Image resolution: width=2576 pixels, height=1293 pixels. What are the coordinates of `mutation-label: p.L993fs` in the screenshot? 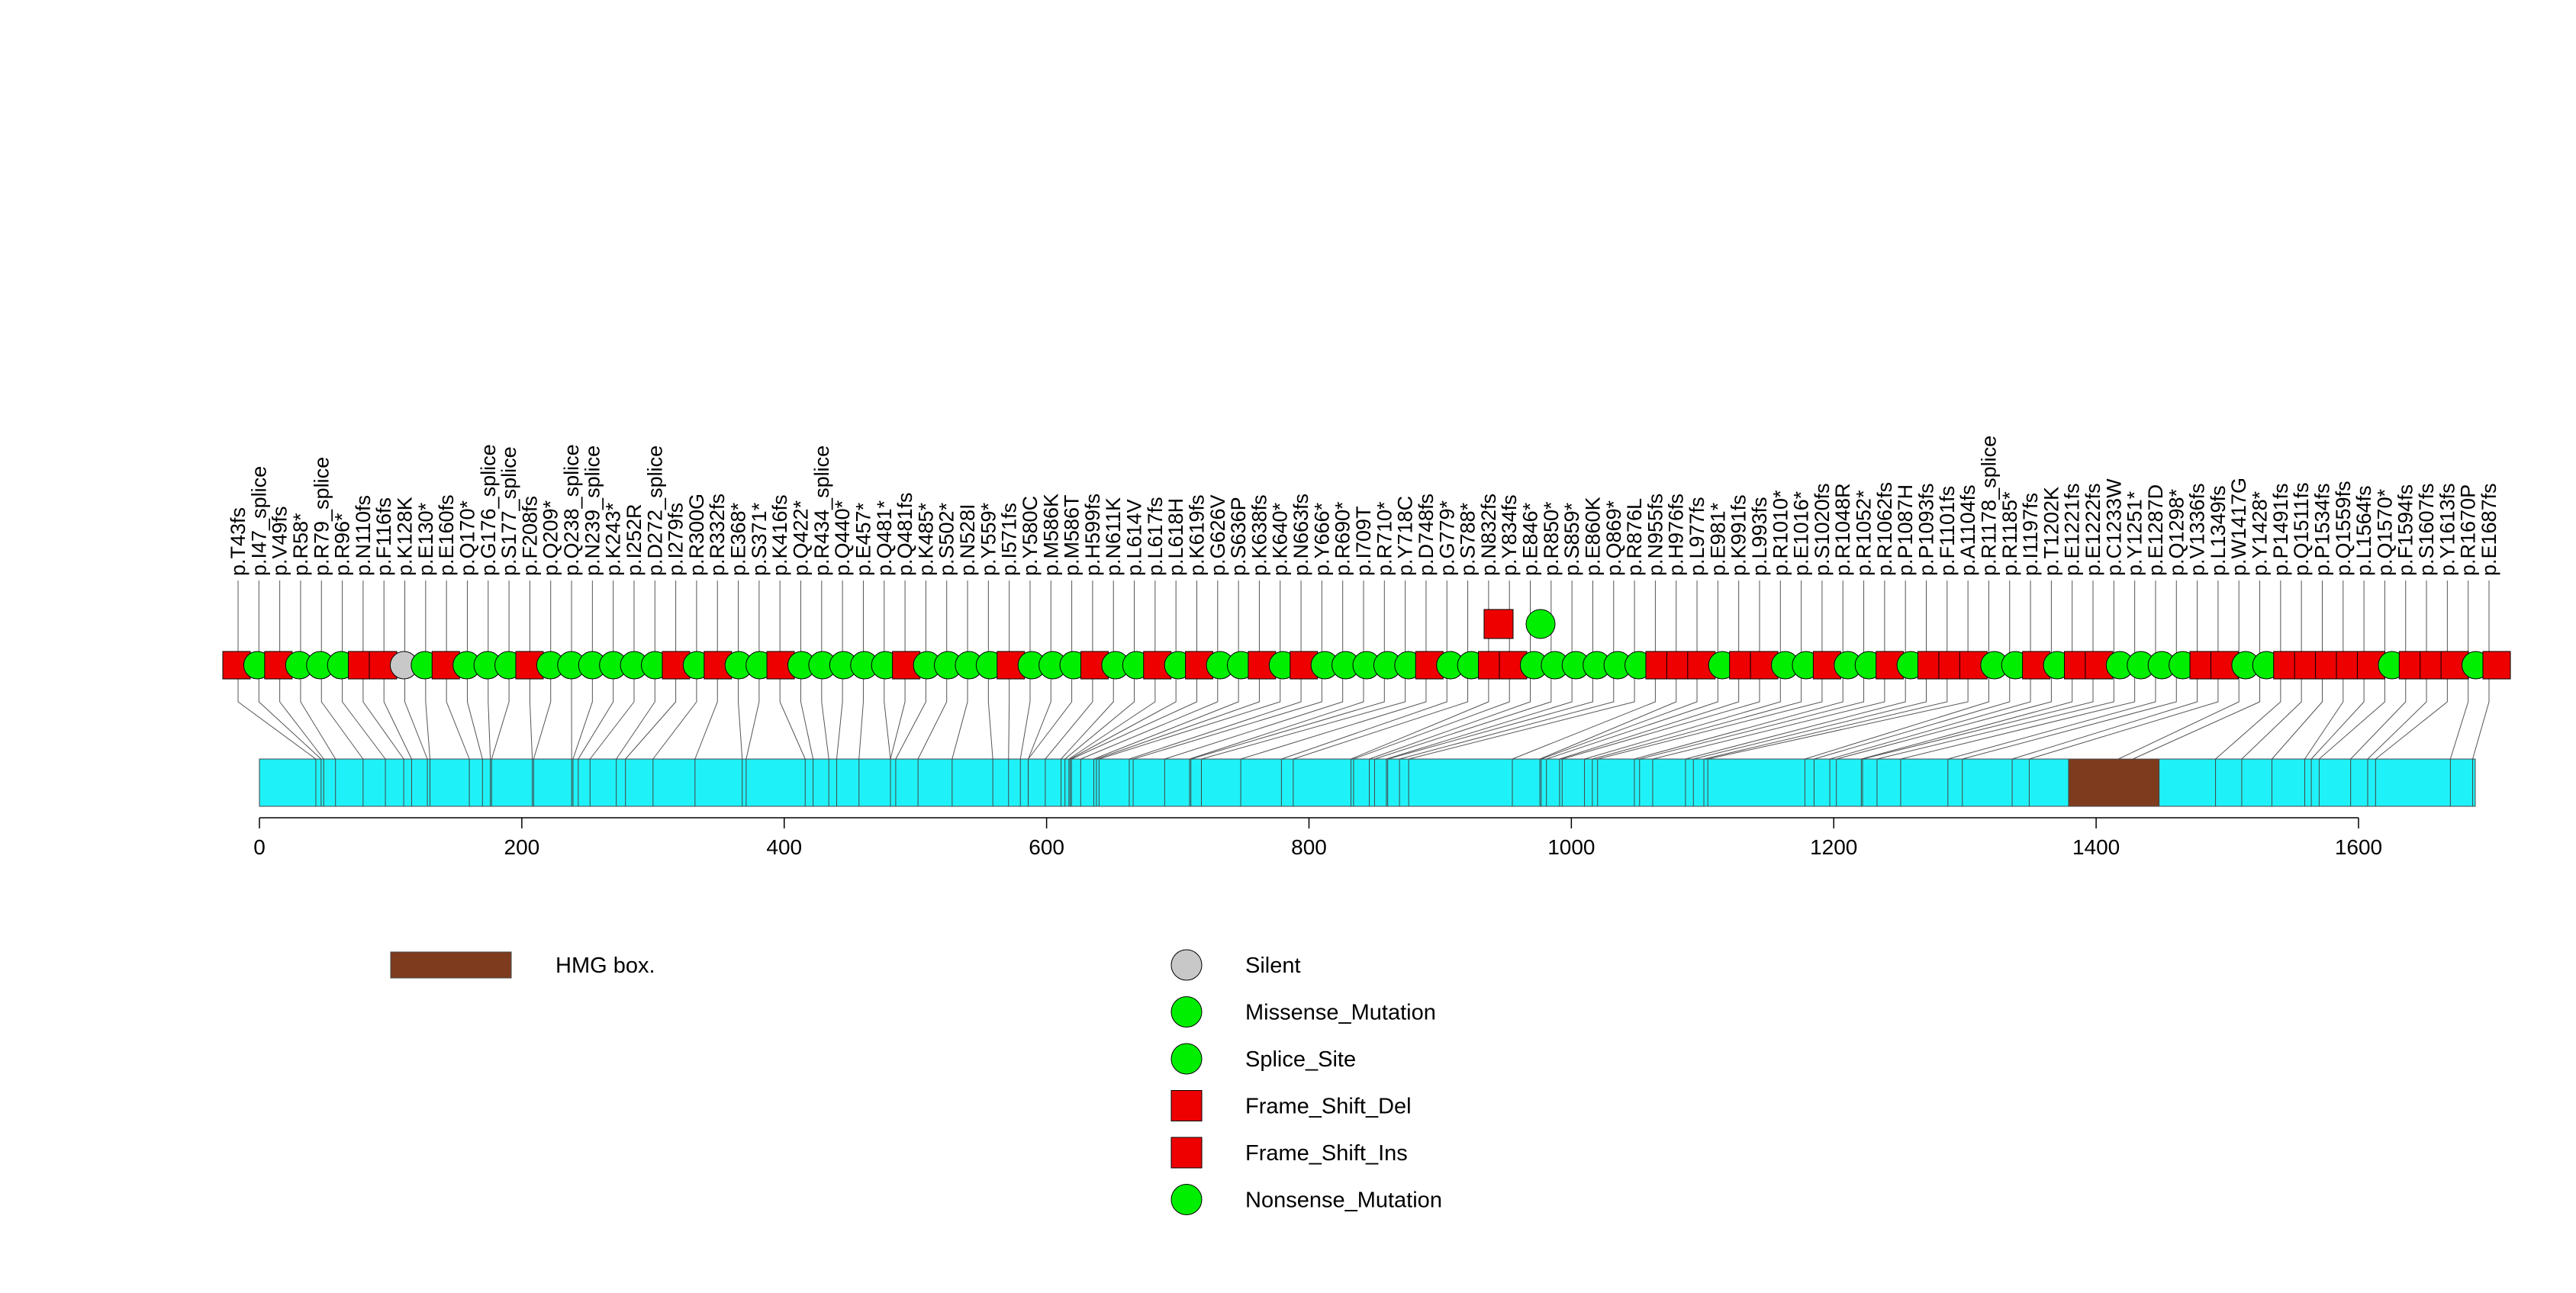 It's located at (1759, 536).